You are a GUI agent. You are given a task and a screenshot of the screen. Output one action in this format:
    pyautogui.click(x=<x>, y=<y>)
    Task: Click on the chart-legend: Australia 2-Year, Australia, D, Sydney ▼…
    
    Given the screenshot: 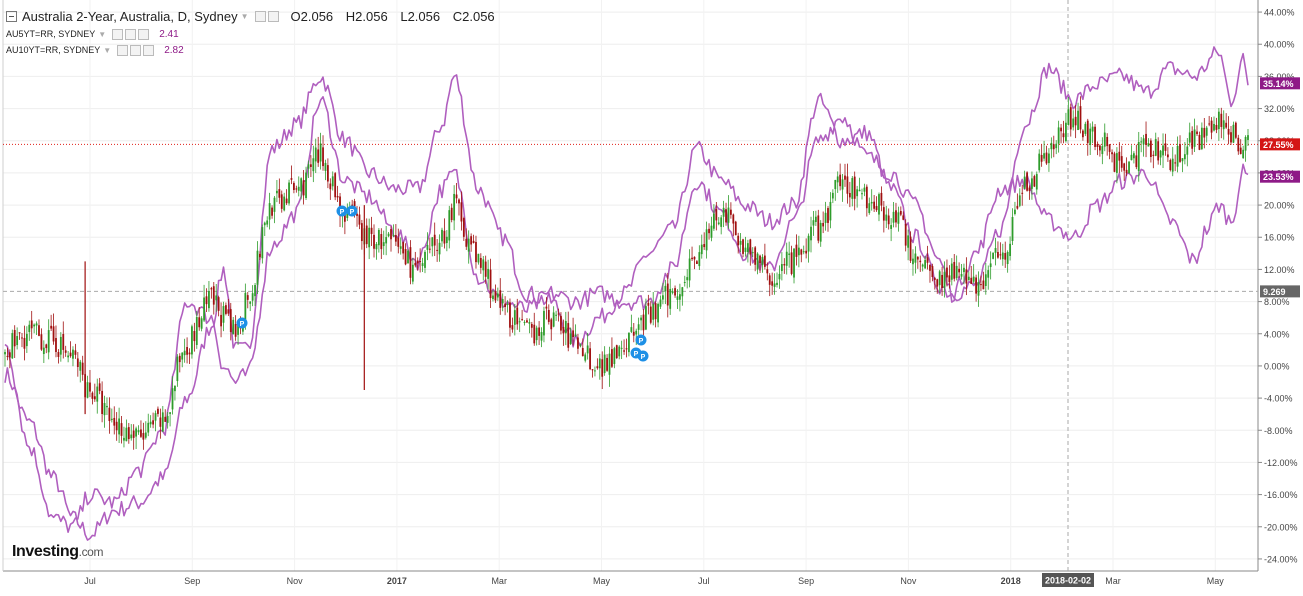 What is the action you would take?
    pyautogui.click(x=255, y=32)
    